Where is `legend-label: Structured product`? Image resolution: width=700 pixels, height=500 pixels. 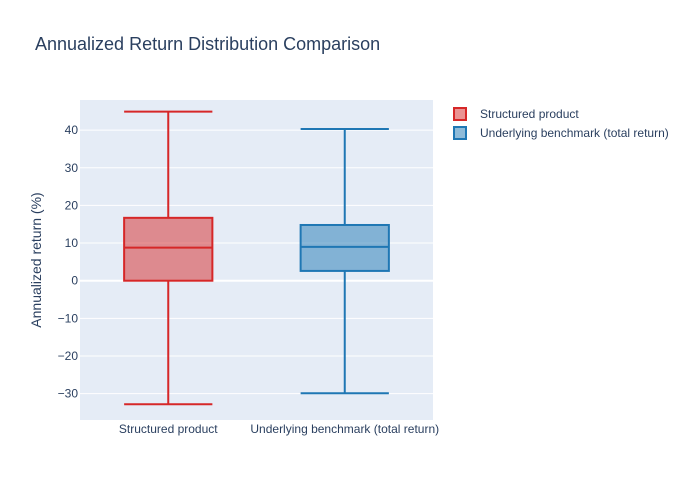
legend-label: Structured product is located at coordinates (529, 114).